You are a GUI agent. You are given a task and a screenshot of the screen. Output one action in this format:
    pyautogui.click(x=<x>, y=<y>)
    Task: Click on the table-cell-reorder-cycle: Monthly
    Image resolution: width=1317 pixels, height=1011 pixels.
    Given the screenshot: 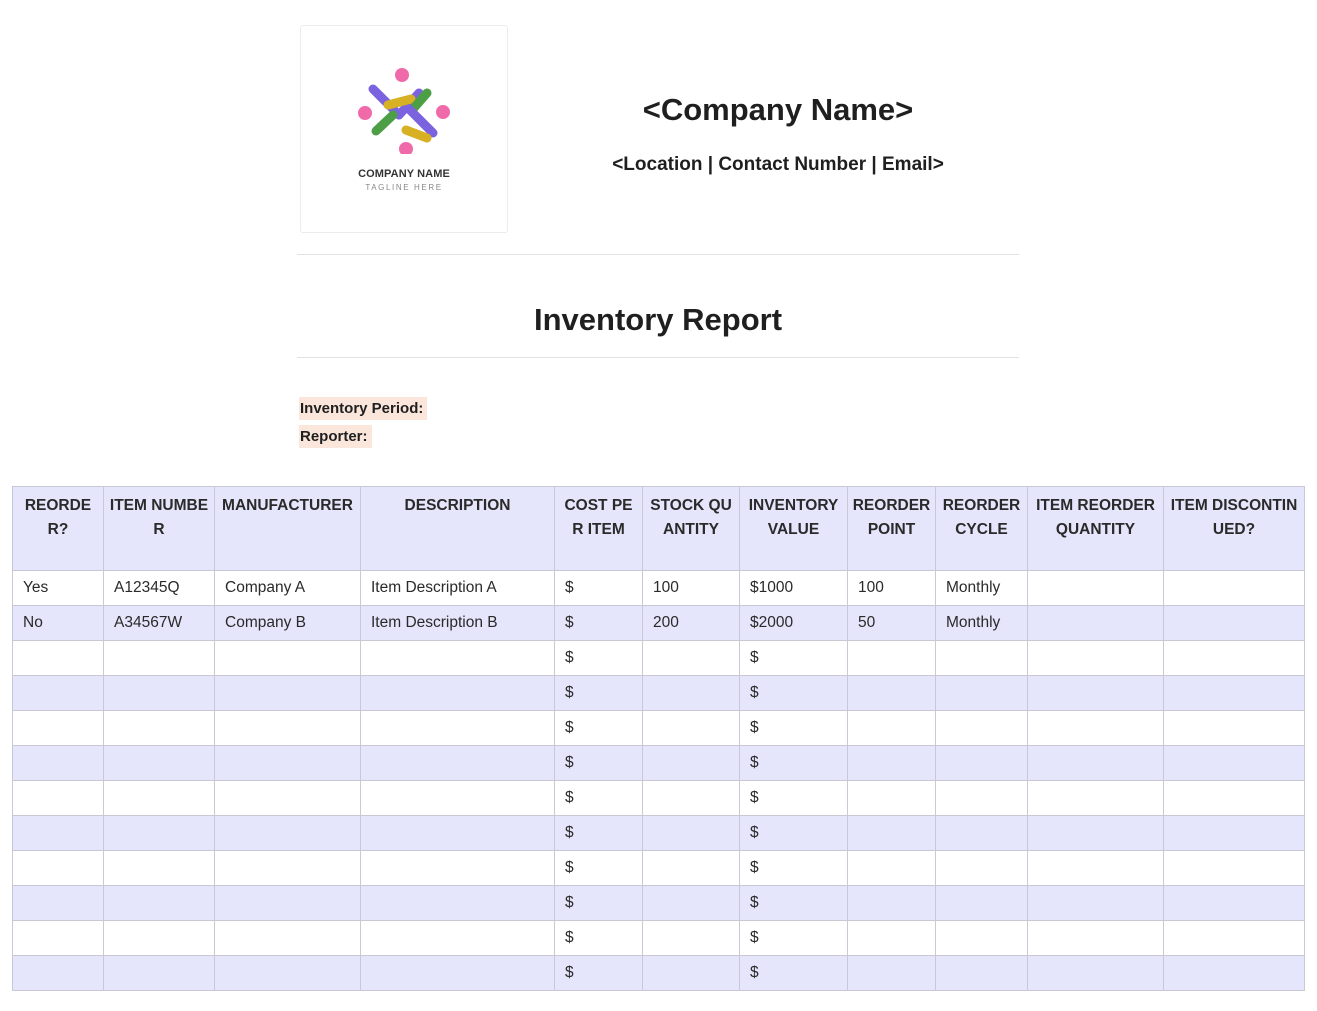 What is the action you would take?
    pyautogui.click(x=981, y=588)
    